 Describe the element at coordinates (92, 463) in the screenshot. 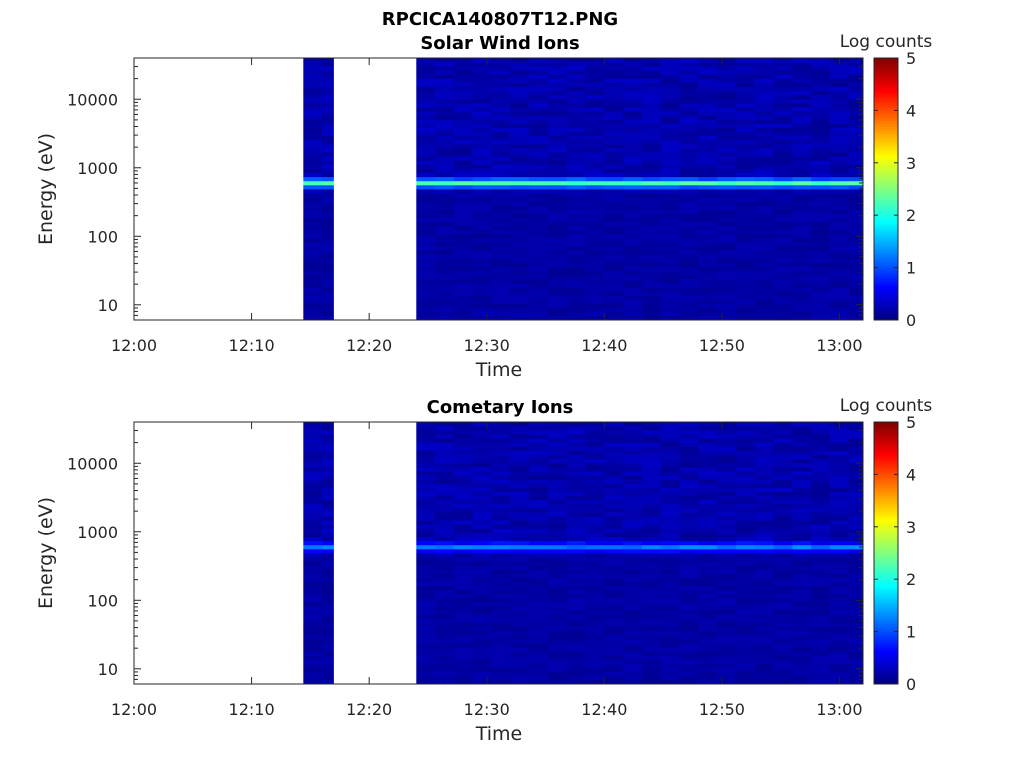

I see `y-tick-label: 10000` at that location.